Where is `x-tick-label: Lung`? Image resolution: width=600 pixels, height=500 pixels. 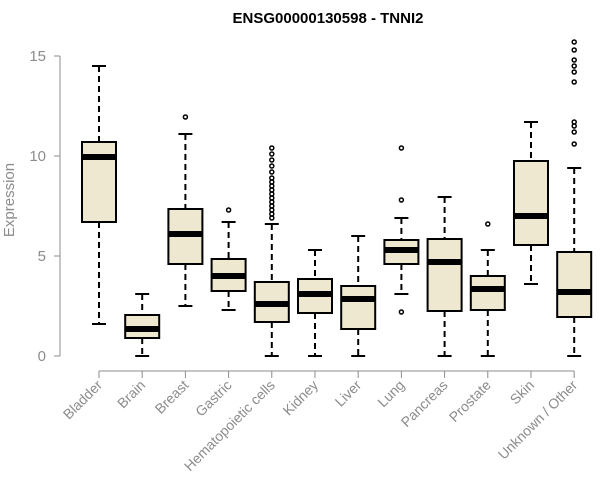 x-tick-label: Lung is located at coordinates (390, 393).